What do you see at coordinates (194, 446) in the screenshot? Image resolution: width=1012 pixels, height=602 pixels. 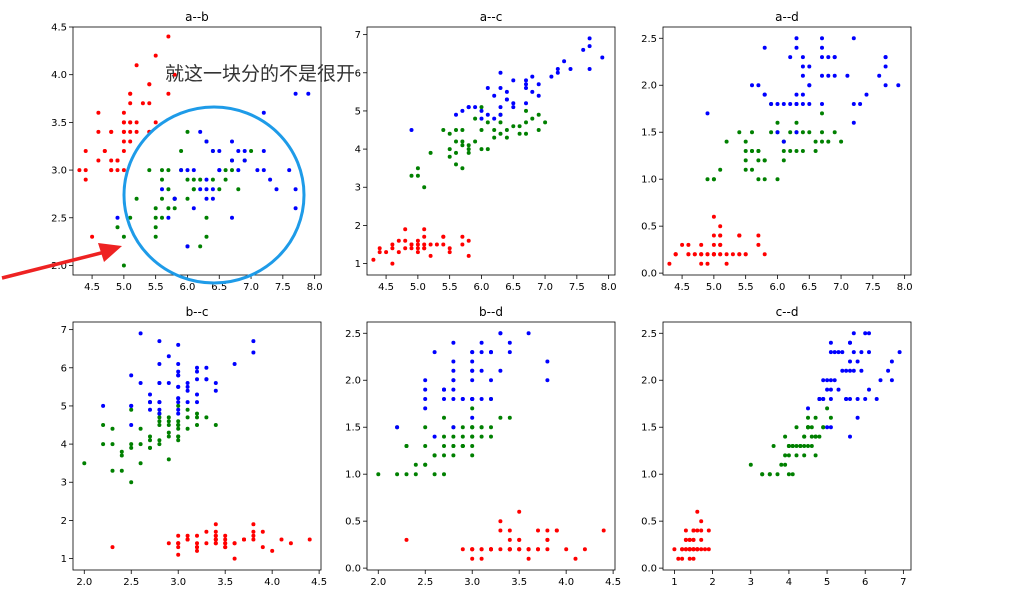 I see `subplot-b--c: b--c 2.0 2.5 3.0 3.5 4.0 4.5 1 2 3 4 5 6 7` at bounding box center [194, 446].